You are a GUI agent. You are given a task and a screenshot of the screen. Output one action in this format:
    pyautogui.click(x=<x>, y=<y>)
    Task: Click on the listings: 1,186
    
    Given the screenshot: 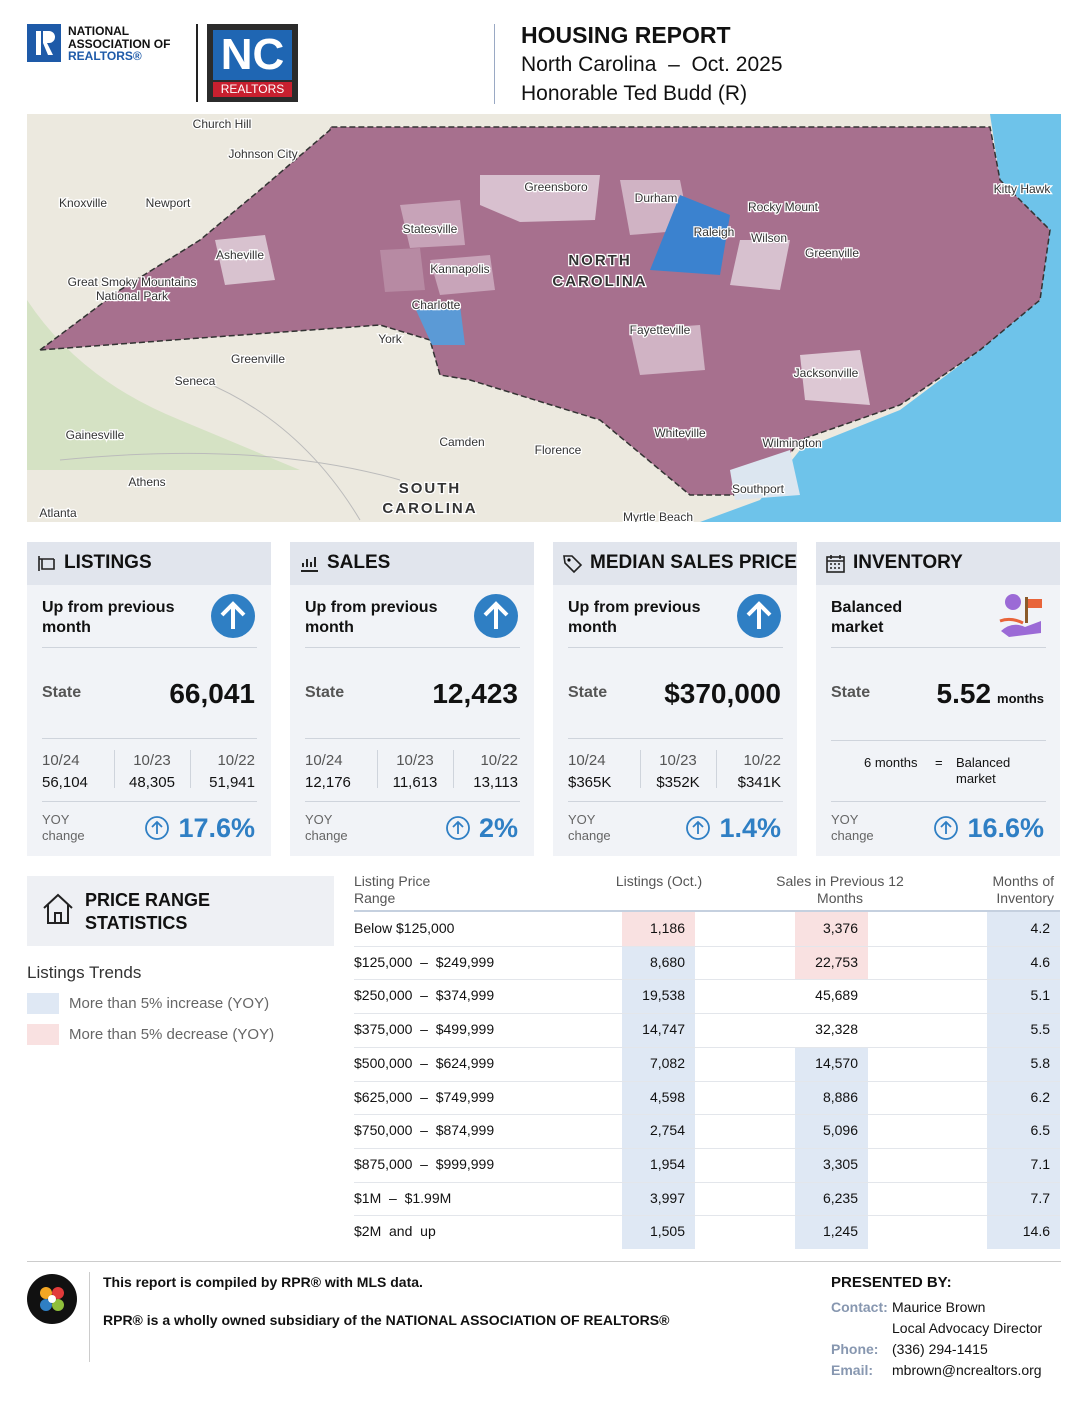 What is the action you would take?
    pyautogui.click(x=667, y=928)
    